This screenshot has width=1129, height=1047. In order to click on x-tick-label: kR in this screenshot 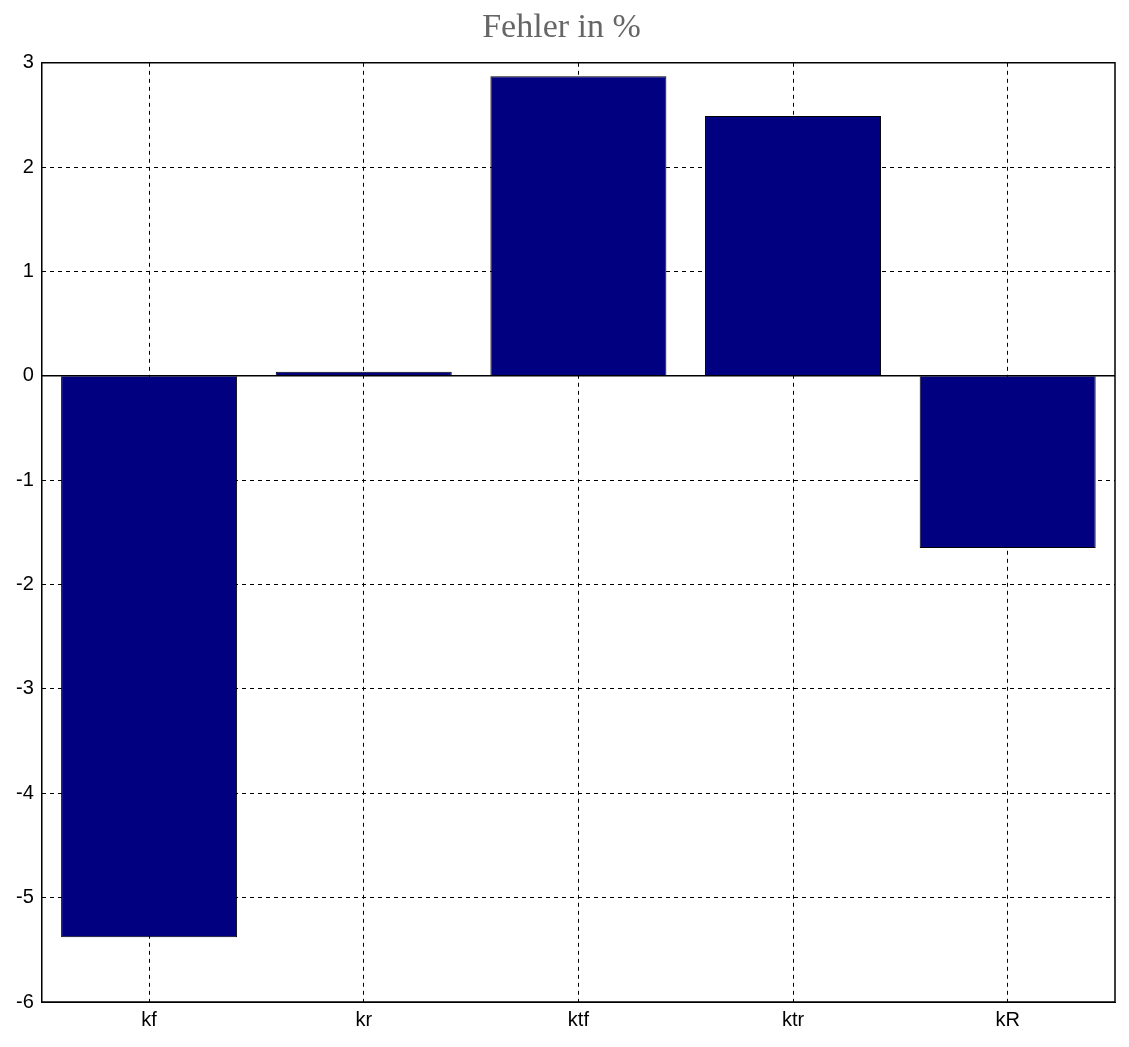, I will do `click(1007, 1018)`.